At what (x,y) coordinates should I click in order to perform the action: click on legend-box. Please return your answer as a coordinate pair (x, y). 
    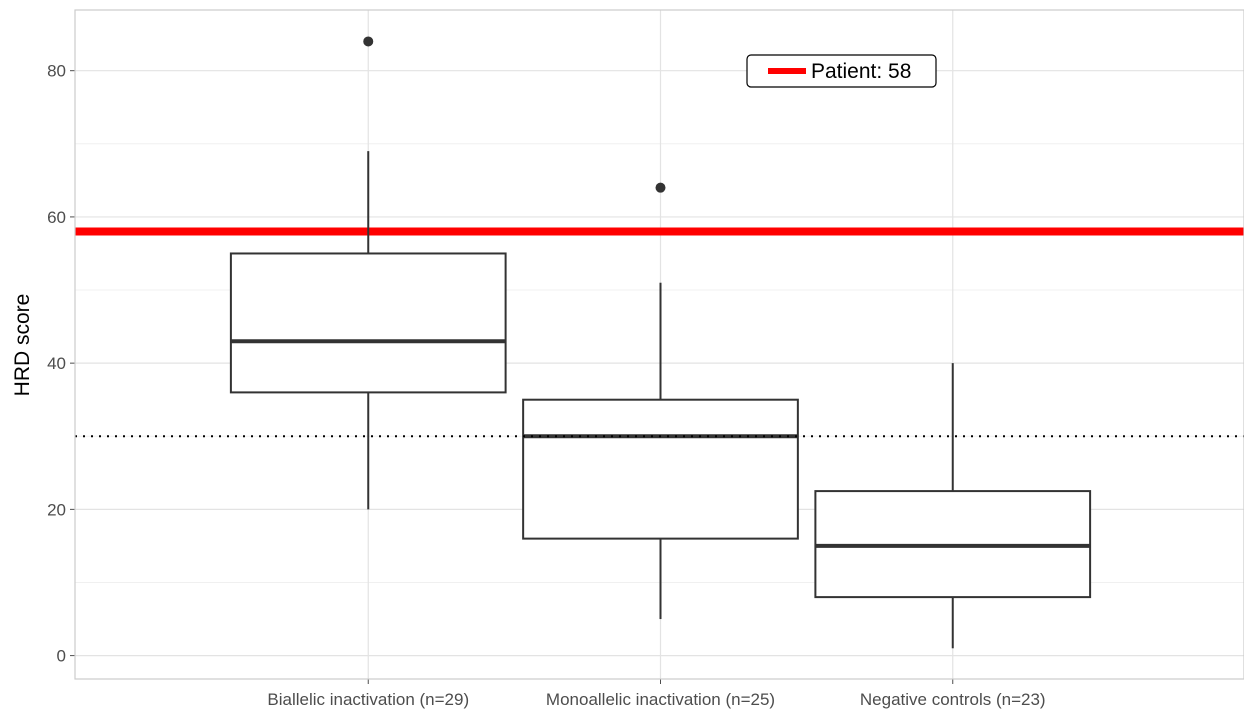
    Looking at the image, I should click on (841, 71).